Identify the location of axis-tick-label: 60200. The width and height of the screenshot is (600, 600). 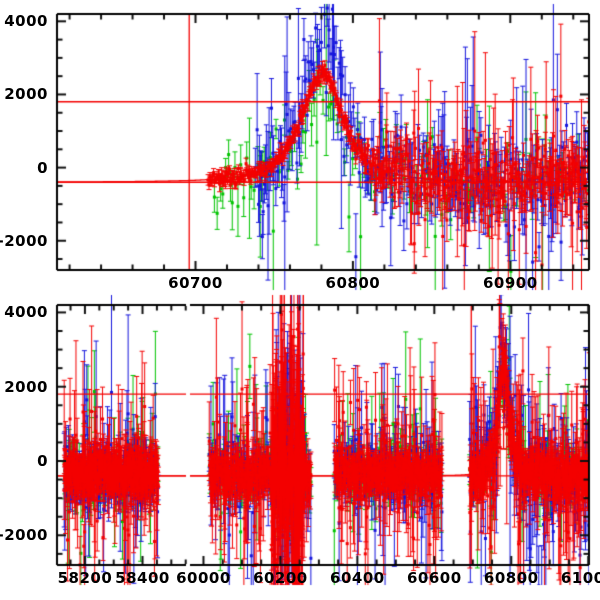
(280, 578).